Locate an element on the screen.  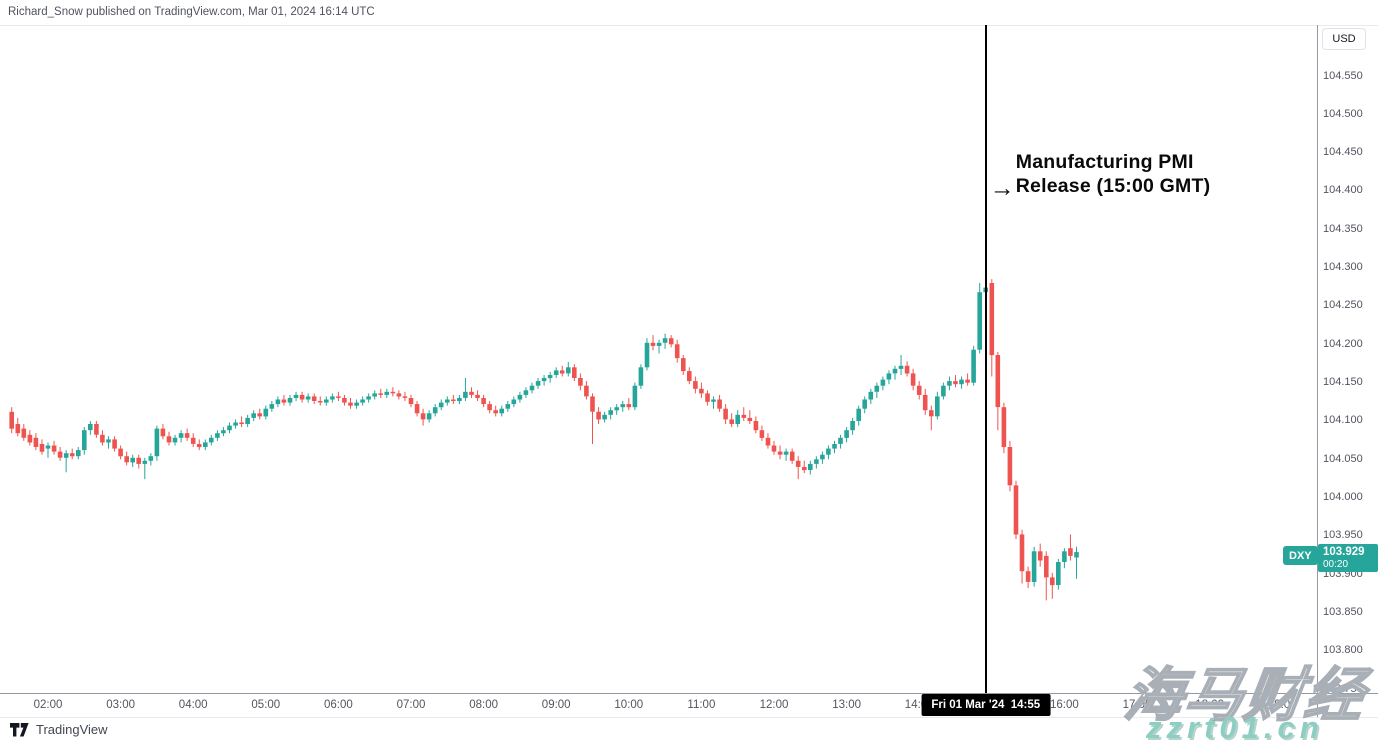
annotation-line2: Release (15:00 GMT) is located at coordinates (1113, 186).